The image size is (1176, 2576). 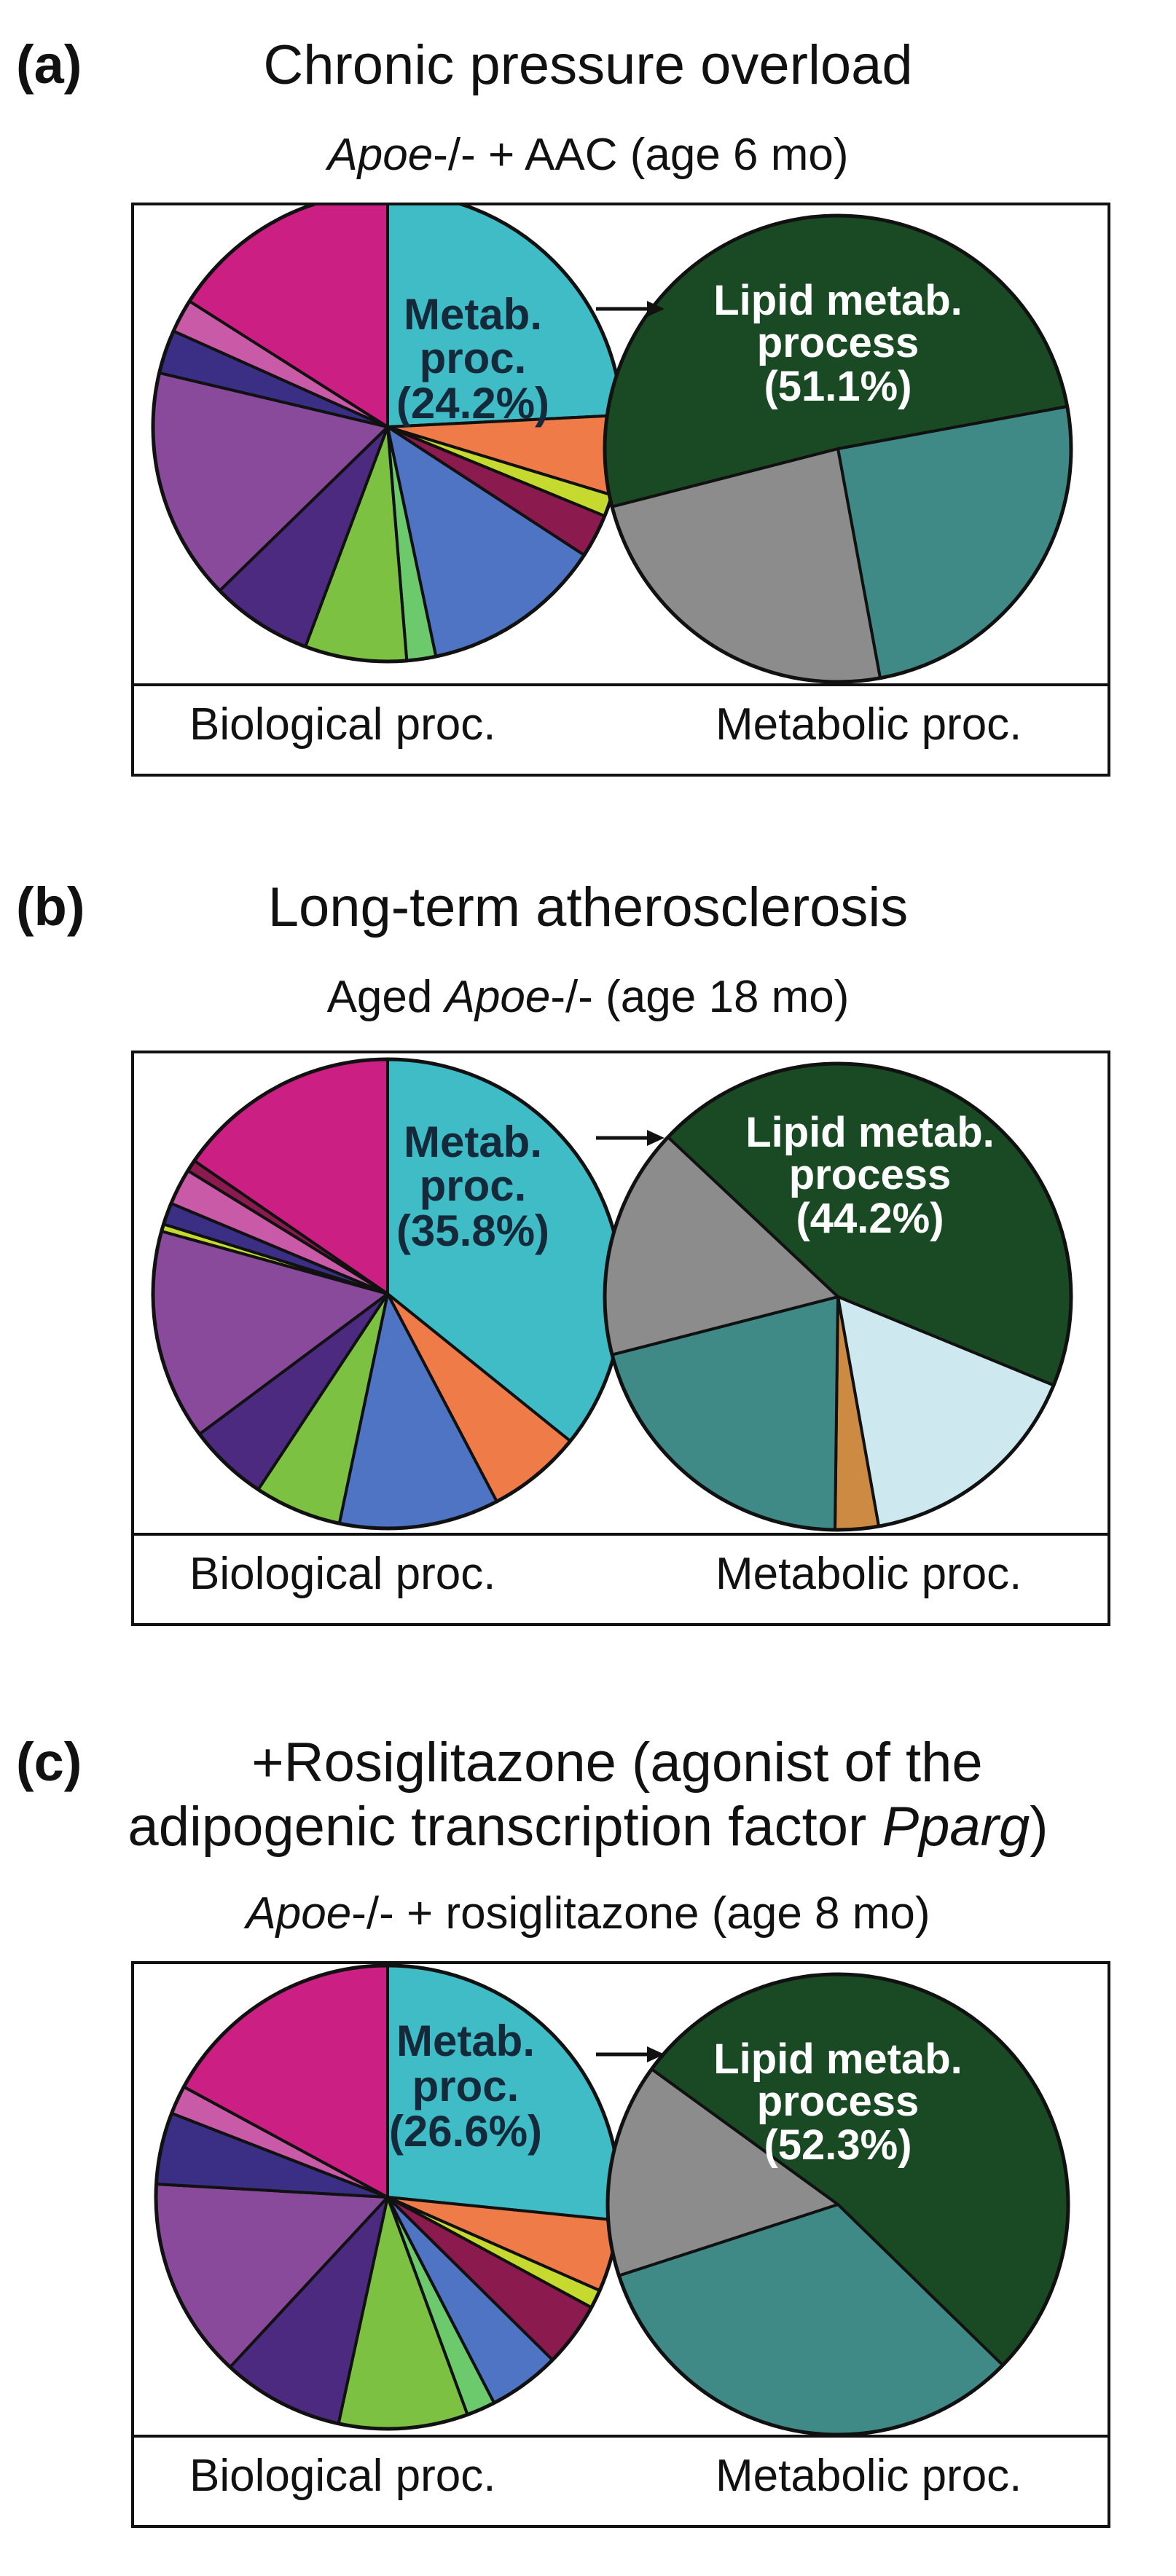 I want to click on panel-subtitle: Apoe-/- + rosiglitazone (age 8 mo), so click(x=588, y=1913).